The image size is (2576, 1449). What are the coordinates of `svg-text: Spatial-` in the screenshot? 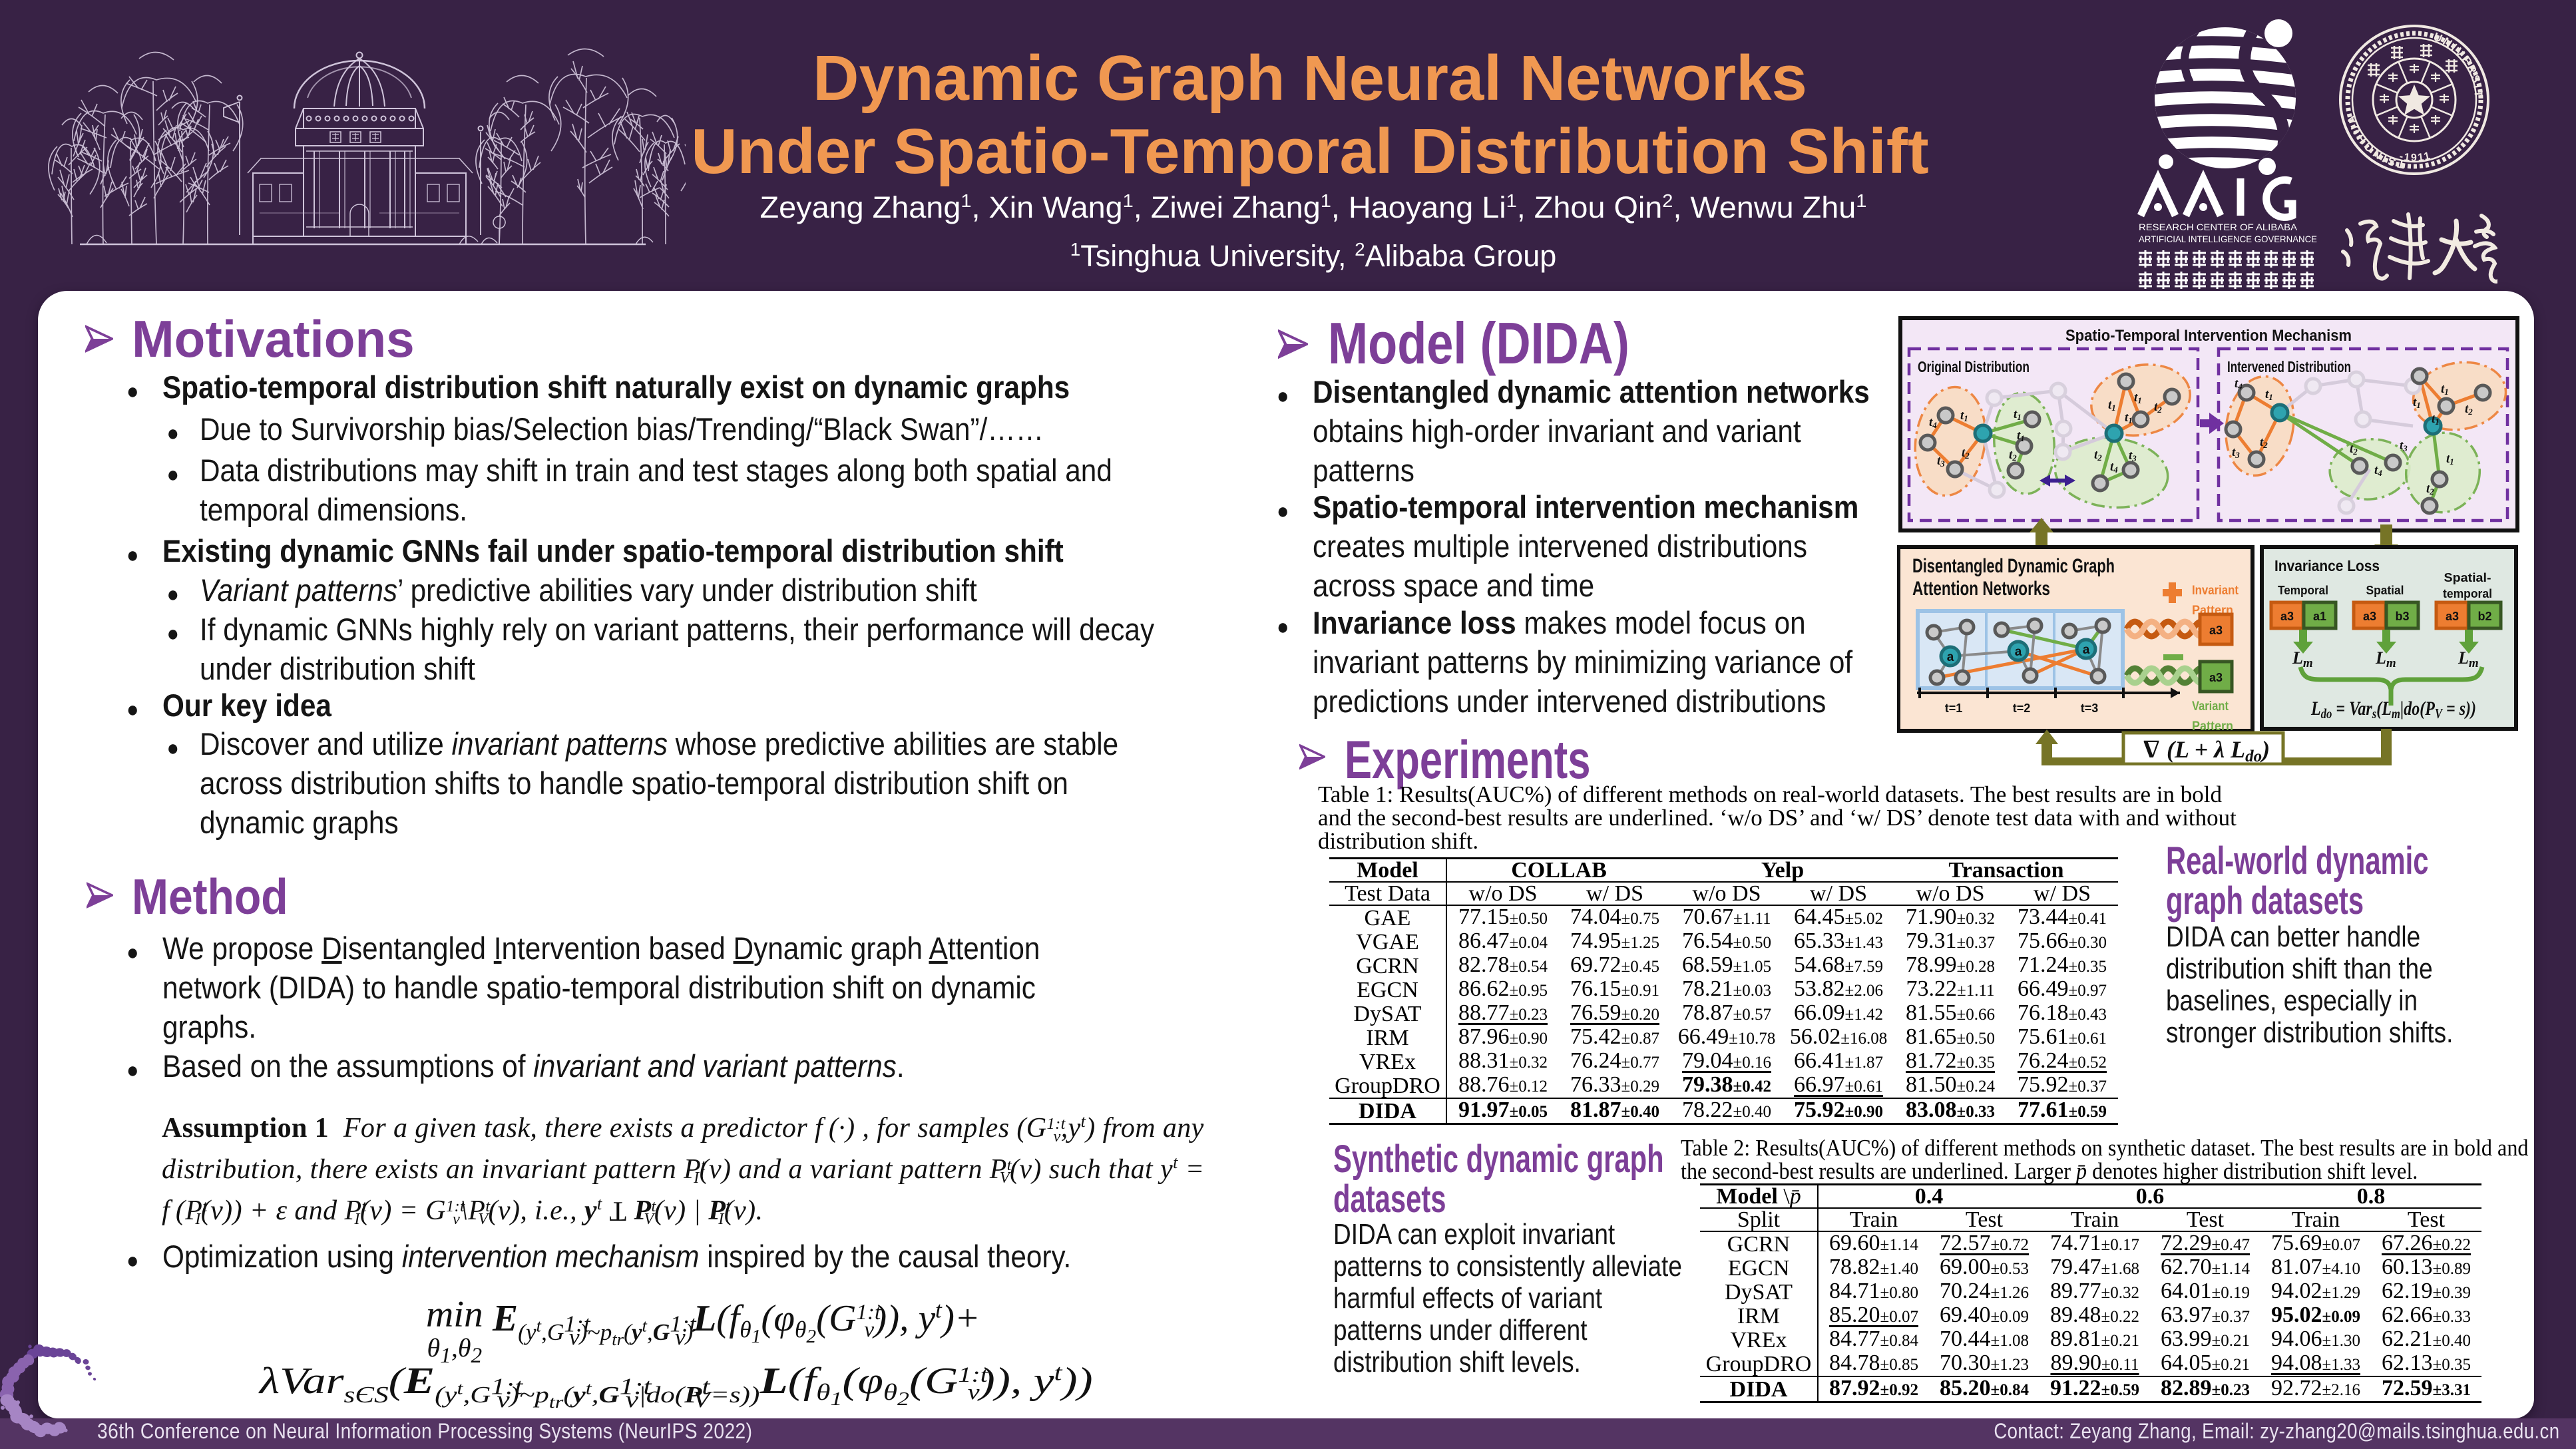 It's located at (2467, 577).